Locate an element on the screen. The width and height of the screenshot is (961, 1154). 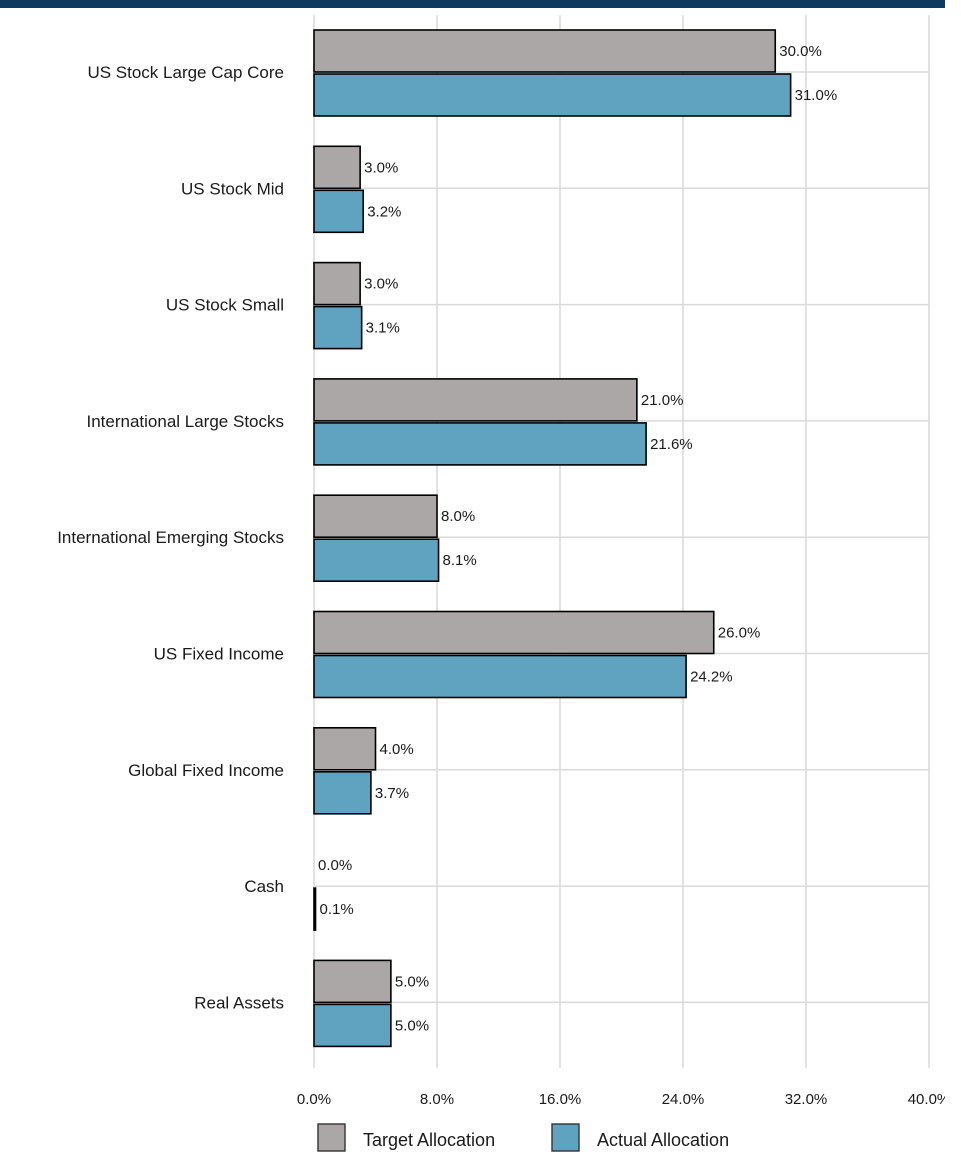
value-label-actual: 31.0% is located at coordinates (816, 95).